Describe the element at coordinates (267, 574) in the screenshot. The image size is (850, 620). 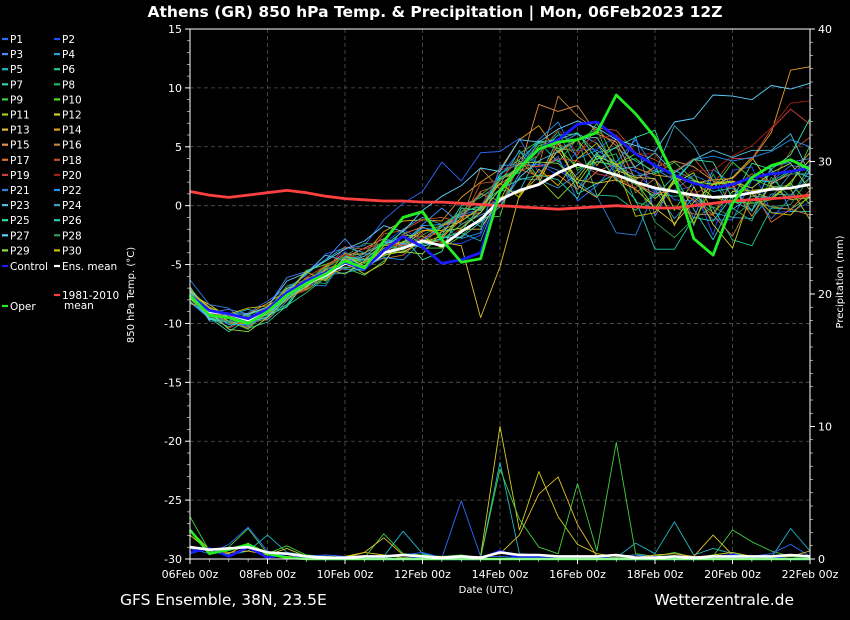
I see `x-tick-label: 08Feb 00z` at that location.